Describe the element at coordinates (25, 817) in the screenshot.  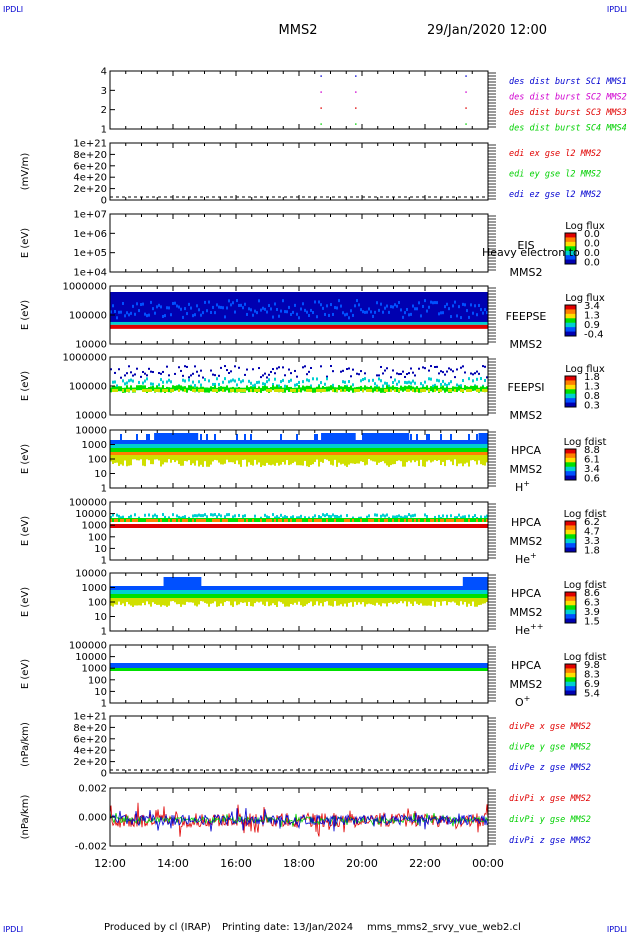
I see `y-axis-label: (nPa/km)` at that location.